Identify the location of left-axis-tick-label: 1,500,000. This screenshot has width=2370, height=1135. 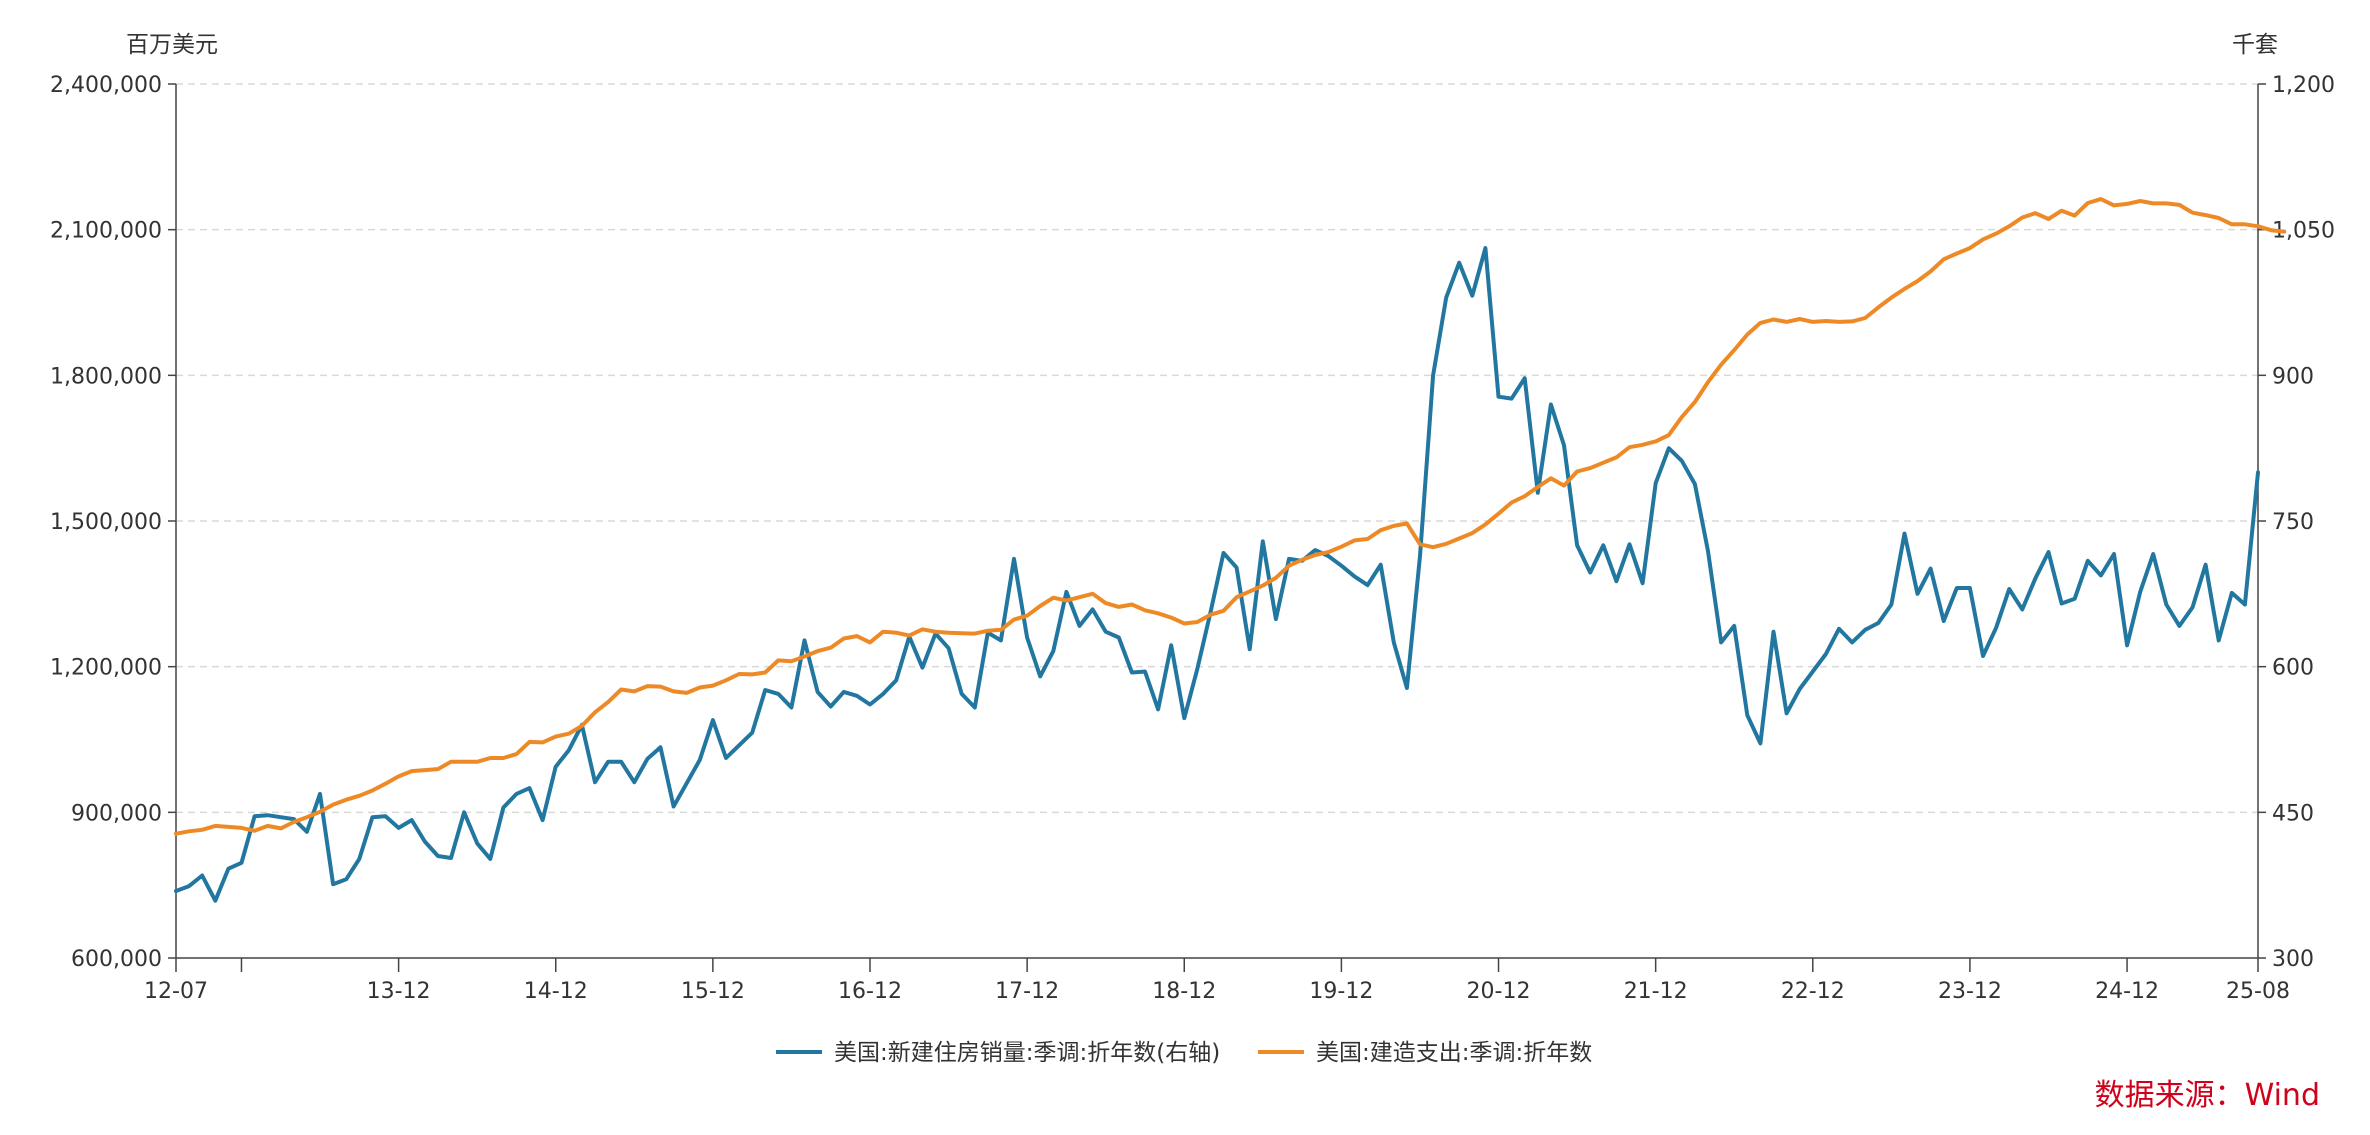
(106, 522).